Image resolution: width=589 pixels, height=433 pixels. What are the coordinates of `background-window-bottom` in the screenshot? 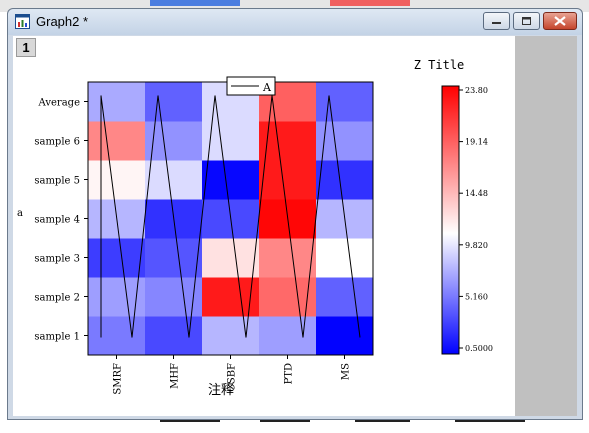 It's located at (294, 425).